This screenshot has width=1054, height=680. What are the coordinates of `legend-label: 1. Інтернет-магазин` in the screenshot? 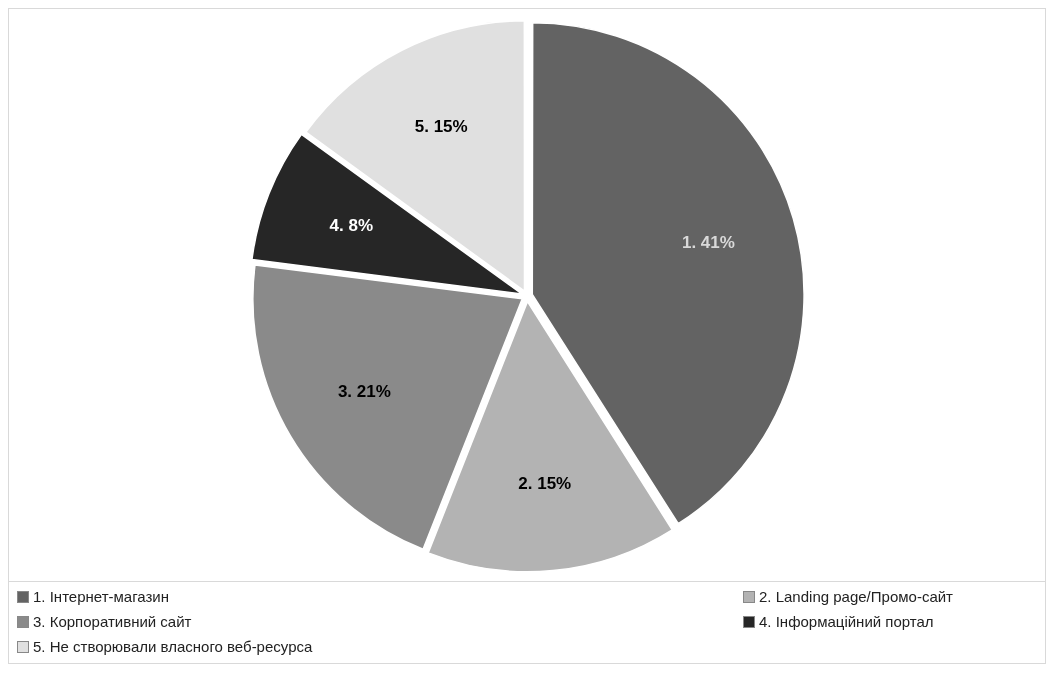 It's located at (101, 596).